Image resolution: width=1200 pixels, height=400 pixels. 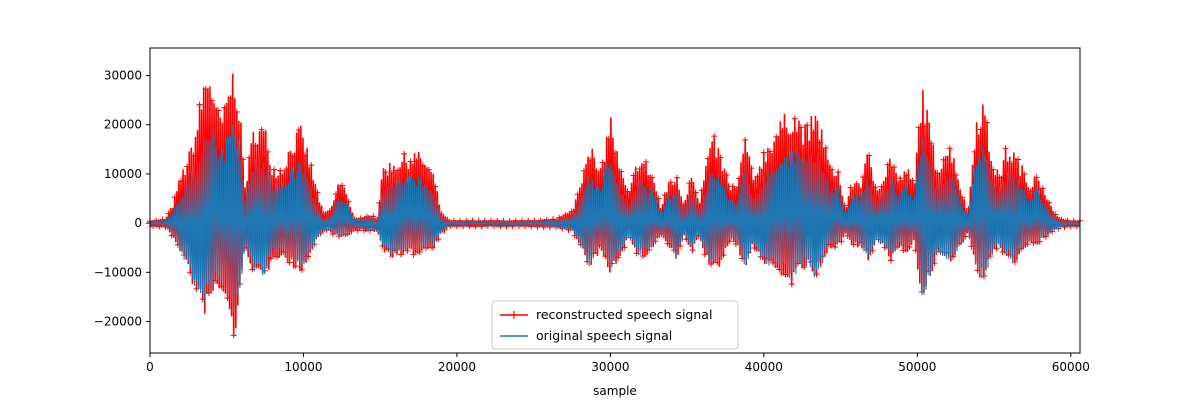 I want to click on x-tick-label: 30000, so click(x=610, y=367).